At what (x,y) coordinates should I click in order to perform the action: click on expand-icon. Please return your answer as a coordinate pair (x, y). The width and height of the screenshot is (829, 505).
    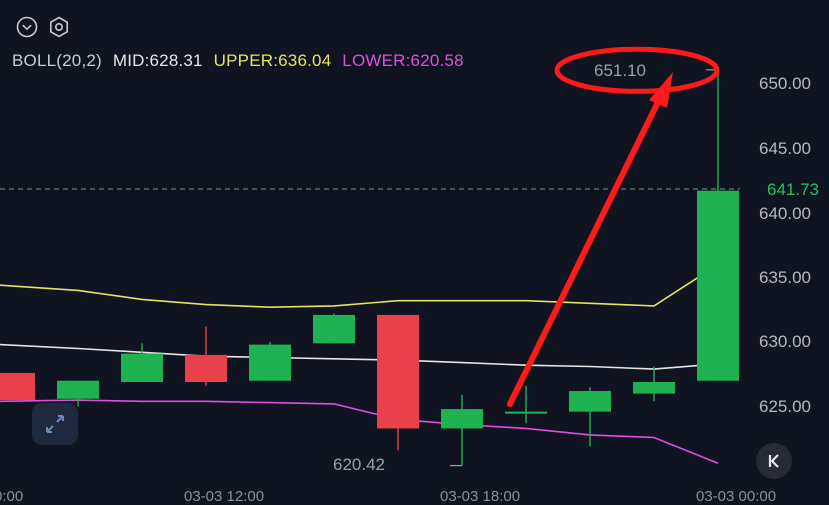
    Looking at the image, I should click on (55, 424).